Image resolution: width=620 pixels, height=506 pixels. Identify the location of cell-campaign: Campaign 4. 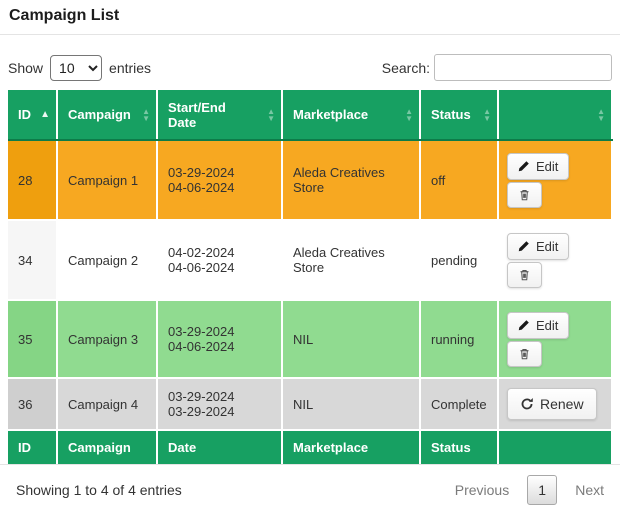
(107, 404).